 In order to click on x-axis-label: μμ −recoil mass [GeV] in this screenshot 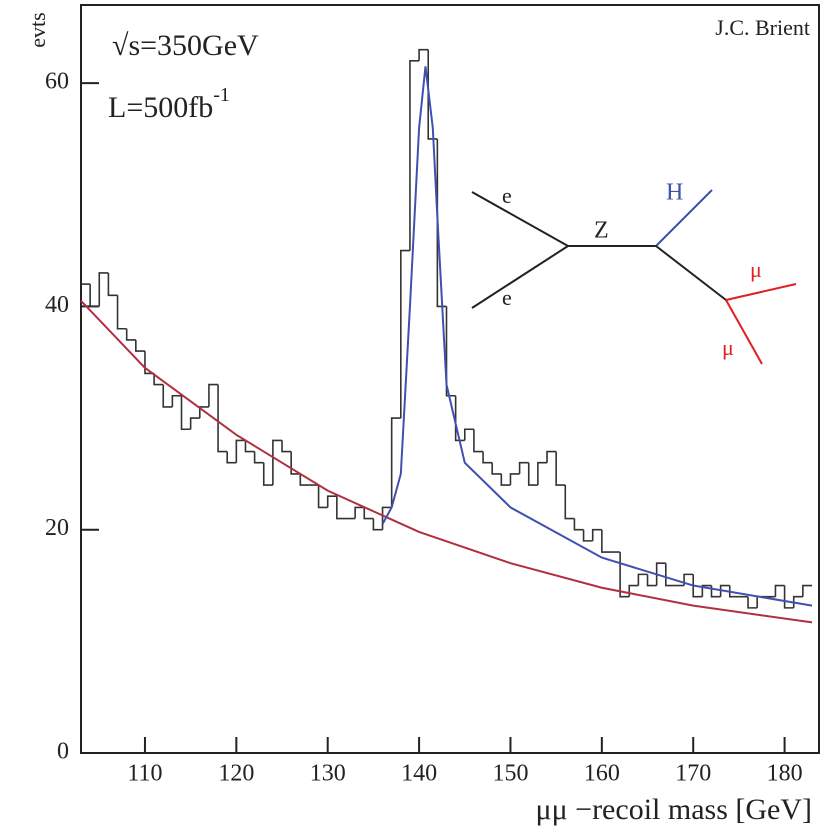, I will do `click(673, 809)`.